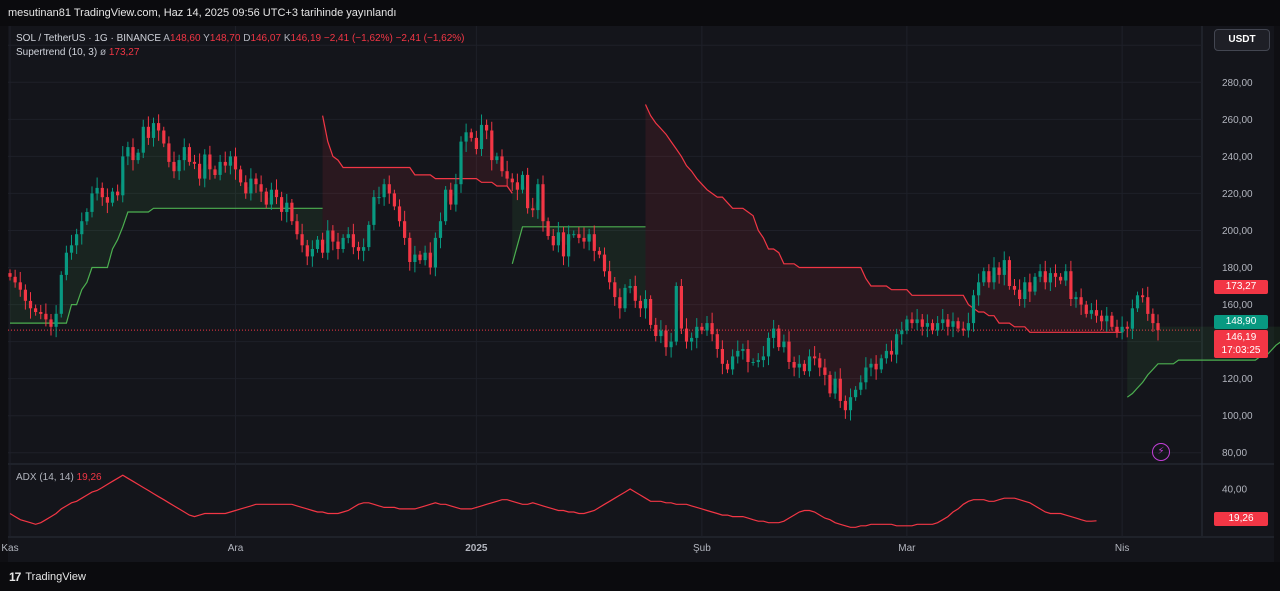 Image resolution: width=1280 pixels, height=591 pixels. What do you see at coordinates (883, 218) in the screenshot?
I see `supertrend-line-down` at bounding box center [883, 218].